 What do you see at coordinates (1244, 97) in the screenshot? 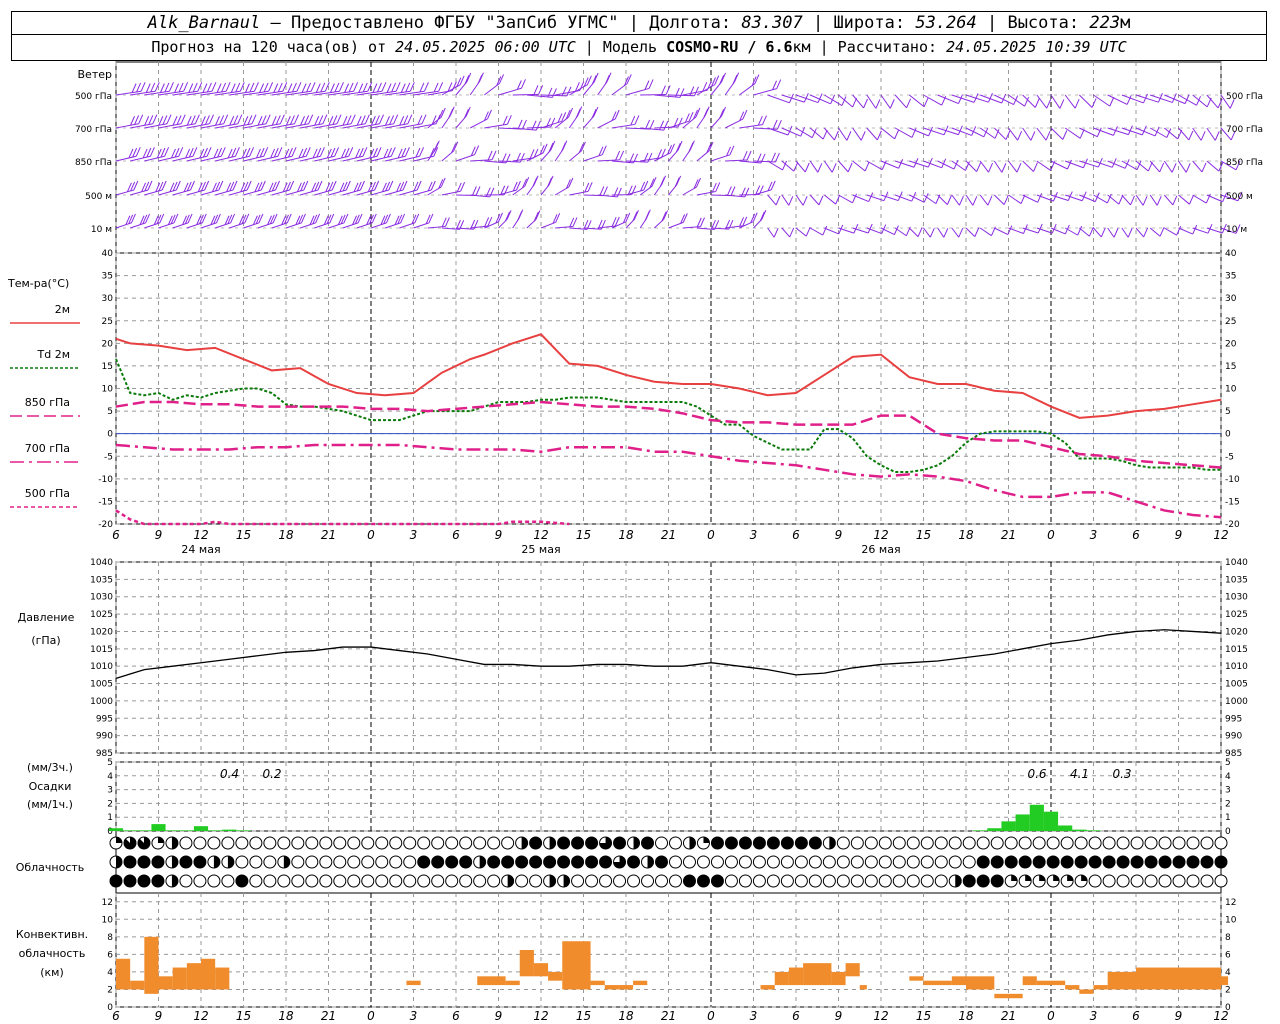
I see `wind-level-label-right: 500 гПа` at bounding box center [1244, 97].